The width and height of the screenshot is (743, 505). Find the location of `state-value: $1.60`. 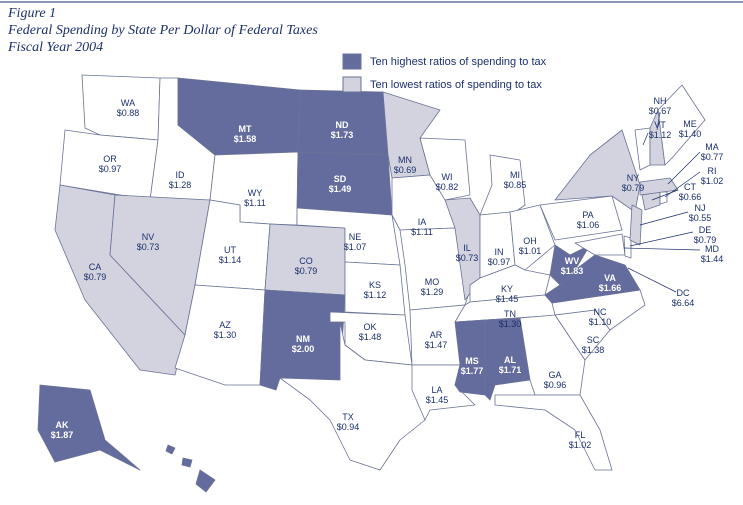

state-value: $1.60 is located at coordinates (193, 502).